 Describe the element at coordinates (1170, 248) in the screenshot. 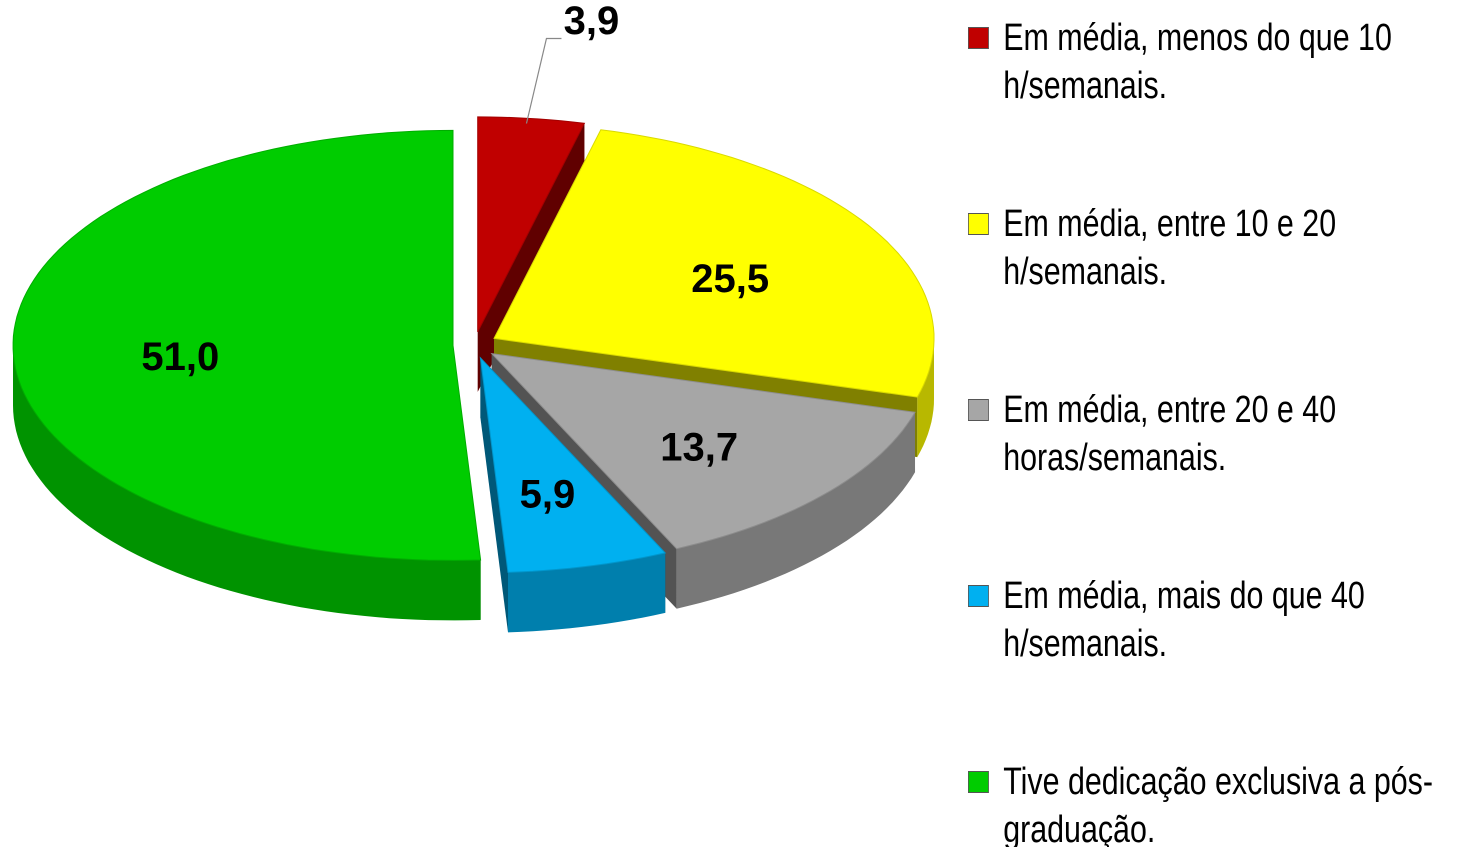

I see `legend-label: Em média, entre 10 e 20 h/semanais.` at that location.